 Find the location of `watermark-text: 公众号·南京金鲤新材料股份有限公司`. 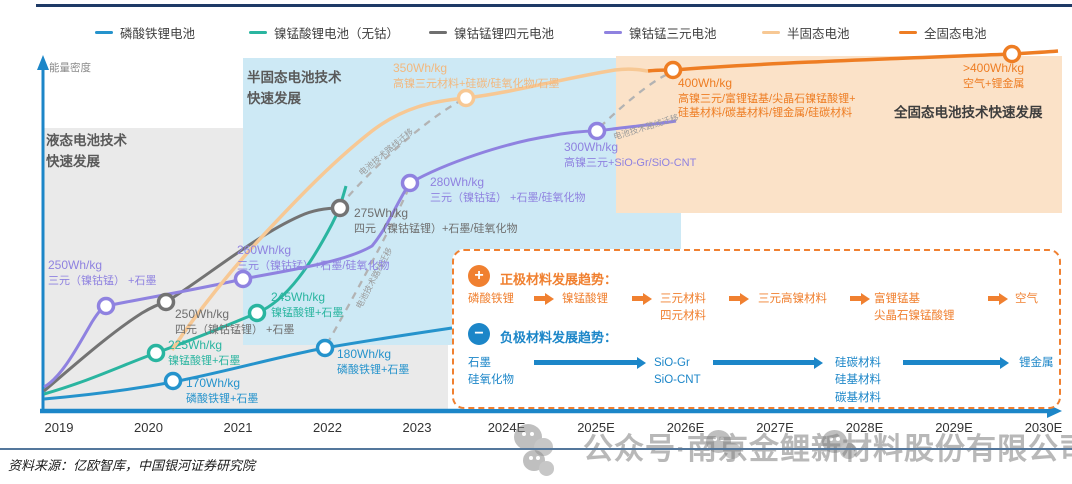

watermark-text: 公众号·南京金鲤新材料股份有限公司 is located at coordinates (827, 449).